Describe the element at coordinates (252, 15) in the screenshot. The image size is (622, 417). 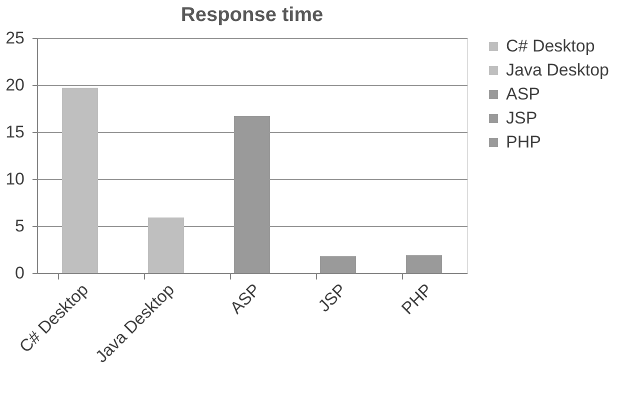
I see `chart-title: Response time` at that location.